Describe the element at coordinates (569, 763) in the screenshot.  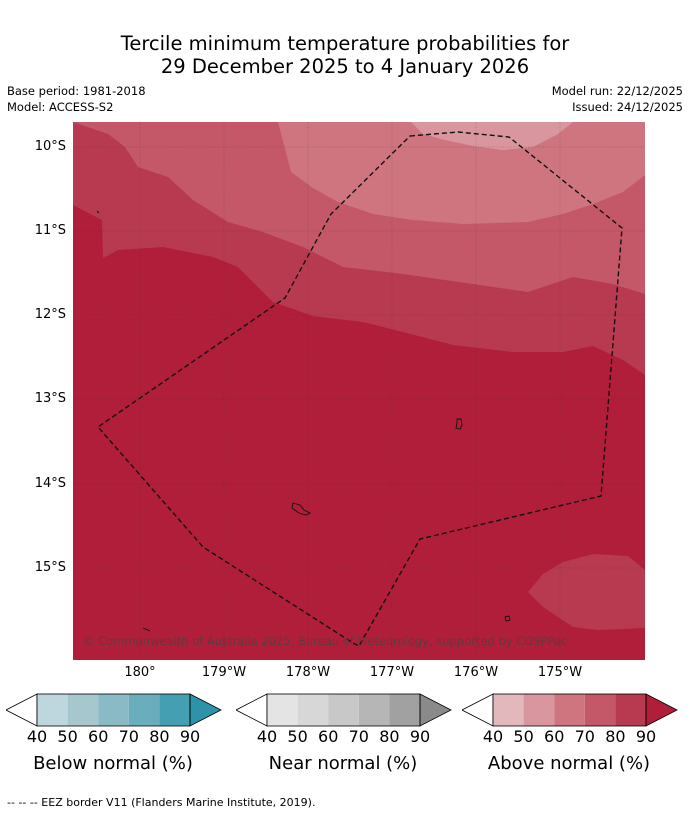
I see `colorbar-label: Above normal (%)` at that location.